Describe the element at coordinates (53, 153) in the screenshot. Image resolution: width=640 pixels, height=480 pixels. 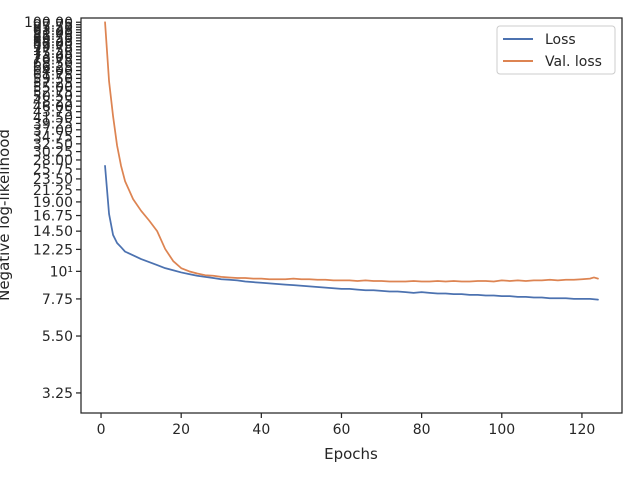
I see `y-tick-label: 30.25` at that location.